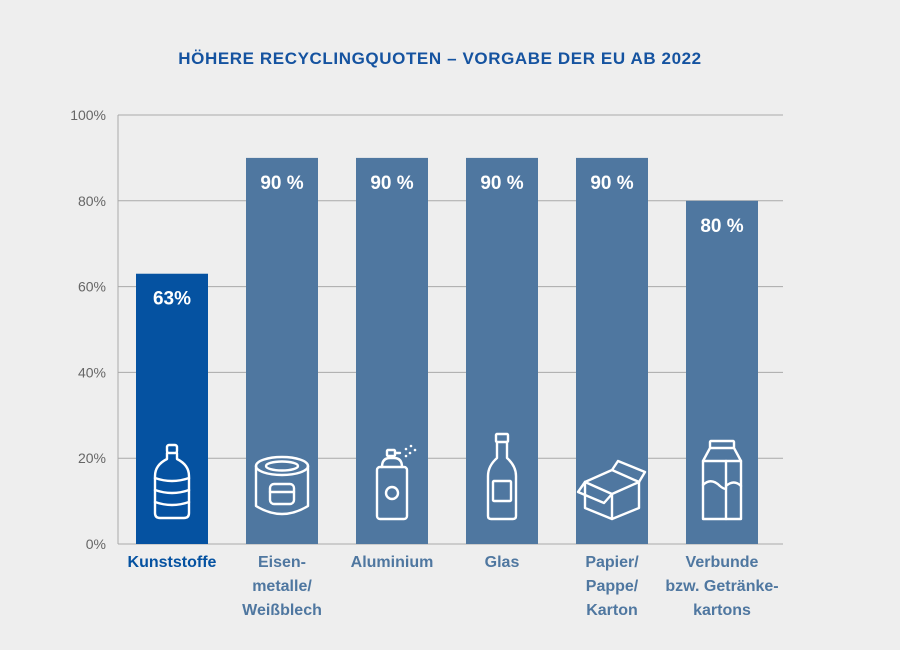 The image size is (900, 650). Describe the element at coordinates (92, 458) in the screenshot. I see `y-tick-label: 20%` at that location.